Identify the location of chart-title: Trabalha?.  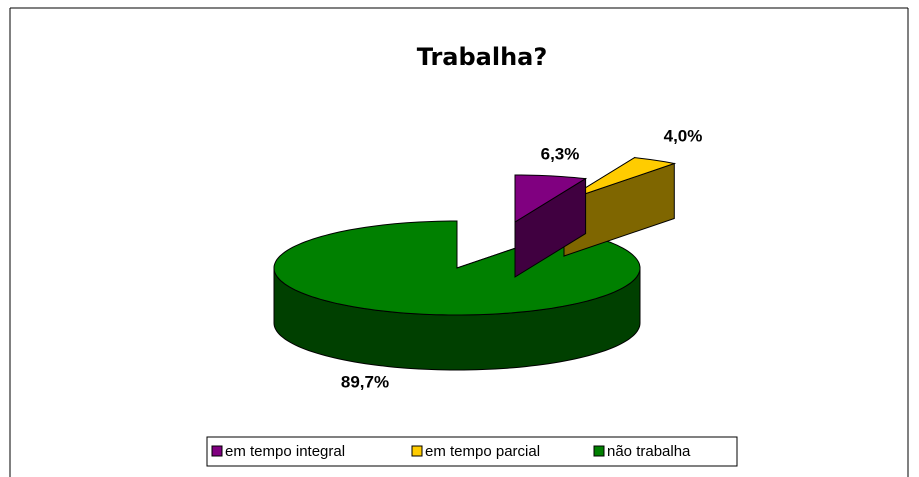
(482, 57).